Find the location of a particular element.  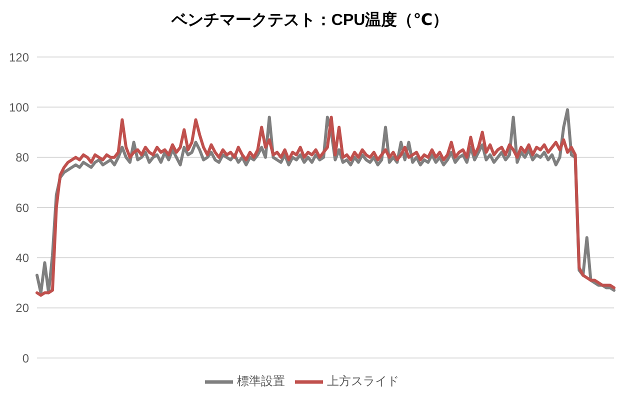

y-tick-label: 80 is located at coordinates (23, 157).